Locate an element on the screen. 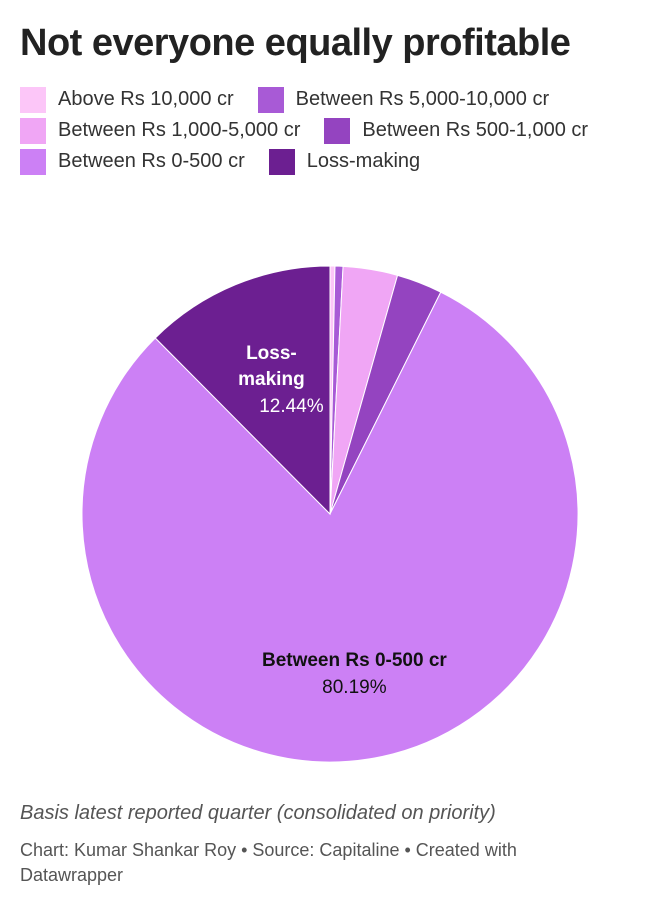 The image size is (660, 908). slice-label: Loss-making is located at coordinates (271, 366).